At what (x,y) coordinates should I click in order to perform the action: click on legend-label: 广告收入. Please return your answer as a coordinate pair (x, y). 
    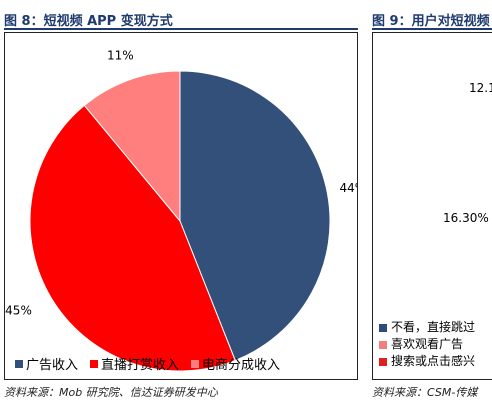
    Looking at the image, I should click on (52, 365).